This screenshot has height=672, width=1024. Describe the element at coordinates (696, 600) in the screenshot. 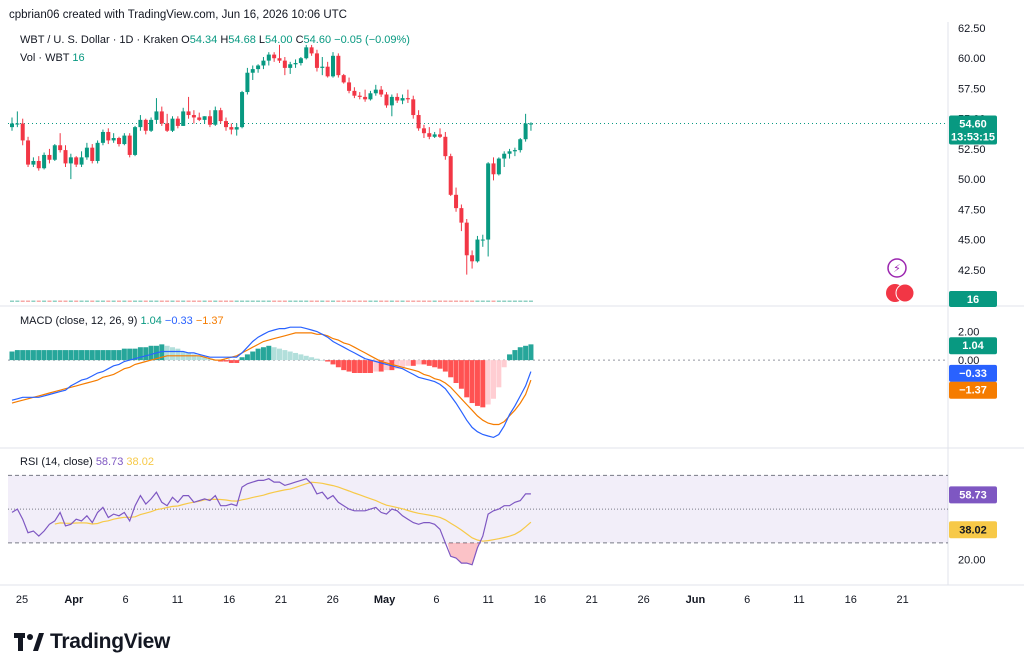

I see `time-tick-label: Jun` at that location.